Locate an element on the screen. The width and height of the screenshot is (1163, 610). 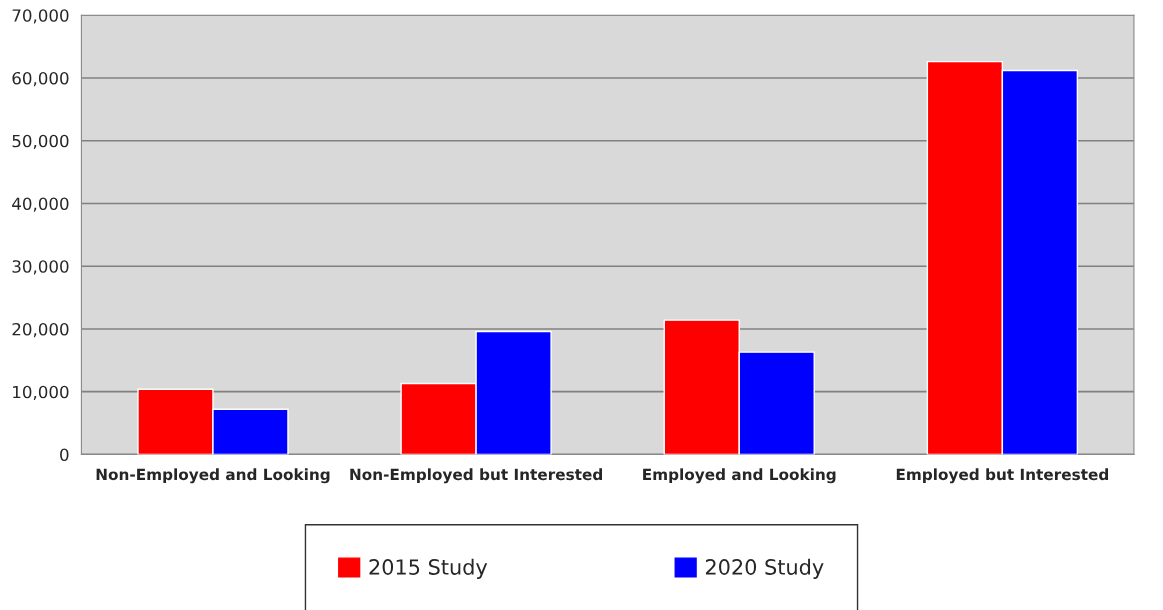
y-tick-label: 10,000 is located at coordinates (41, 392).